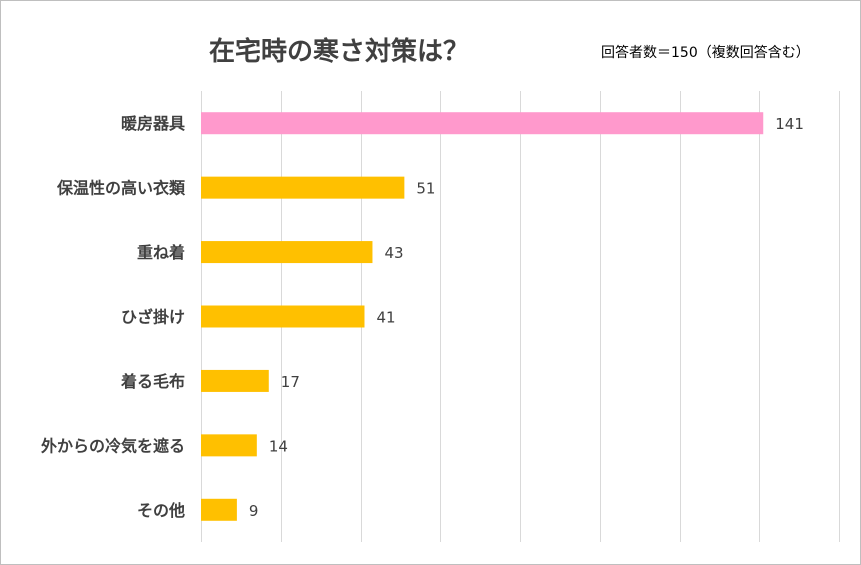 This screenshot has width=861, height=565. What do you see at coordinates (705, 53) in the screenshot?
I see `chart-subtitle: 回答者数＝150（複数回答含む）` at bounding box center [705, 53].